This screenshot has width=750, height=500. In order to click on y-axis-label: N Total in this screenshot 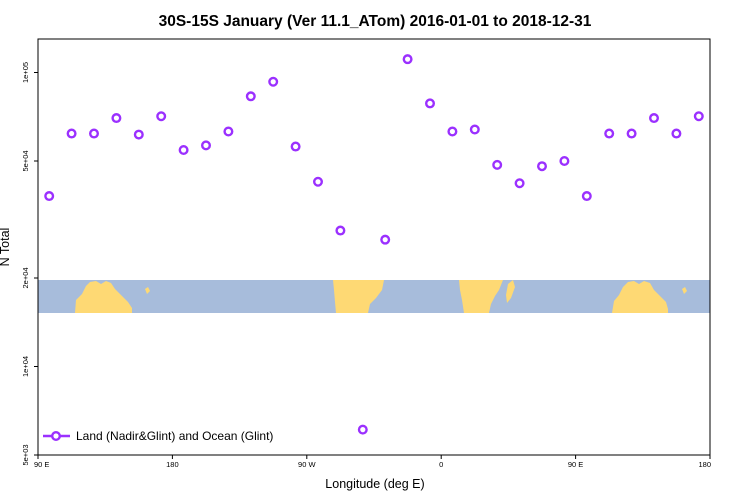, I will do `click(6, 247)`.